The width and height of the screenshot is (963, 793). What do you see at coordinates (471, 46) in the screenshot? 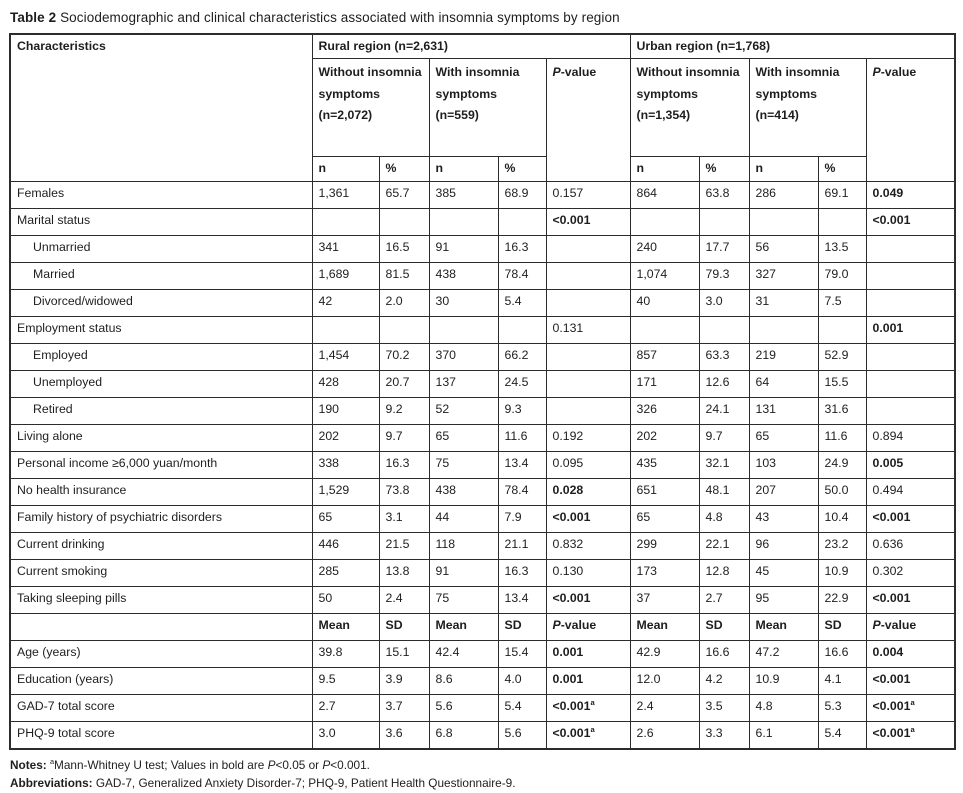
I see `col-header-rural-region: Rural region (n=2,631)` at bounding box center [471, 46].